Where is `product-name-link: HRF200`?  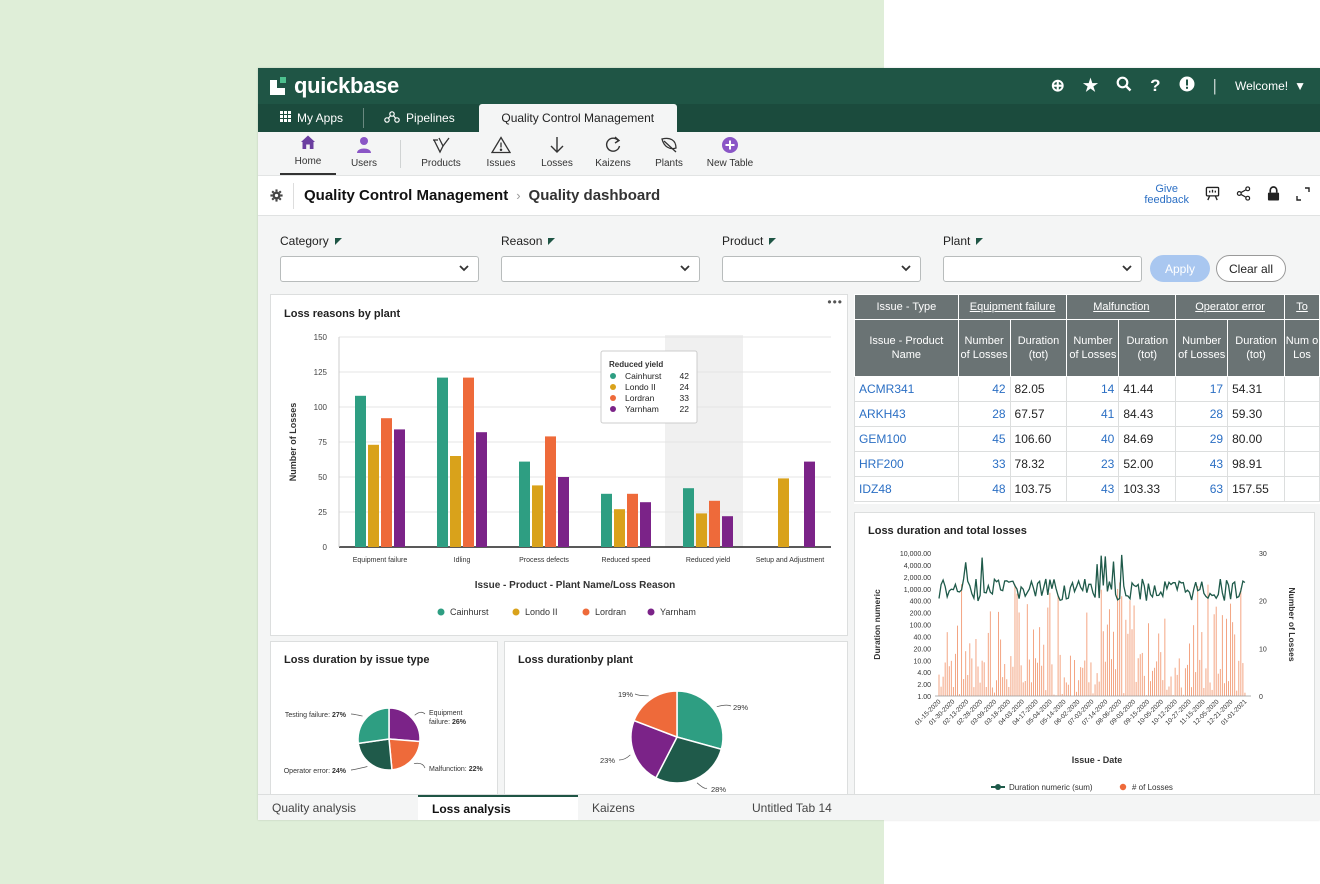
product-name-link: HRF200 is located at coordinates (906, 464).